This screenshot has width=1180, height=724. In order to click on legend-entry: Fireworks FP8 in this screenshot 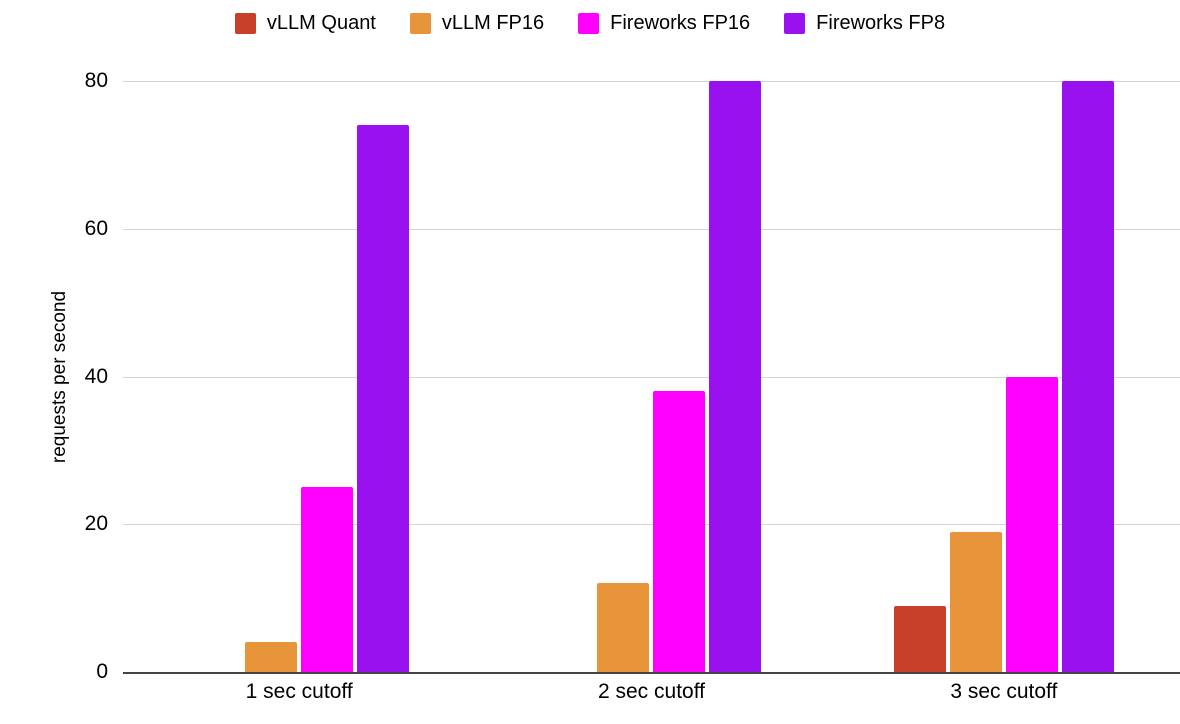, I will do `click(865, 22)`.